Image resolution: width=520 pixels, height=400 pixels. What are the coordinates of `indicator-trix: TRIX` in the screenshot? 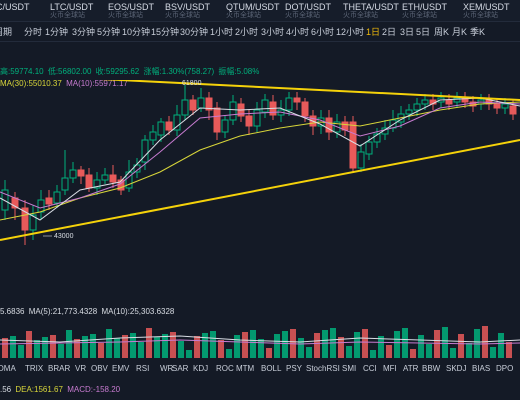 It's located at (34, 368).